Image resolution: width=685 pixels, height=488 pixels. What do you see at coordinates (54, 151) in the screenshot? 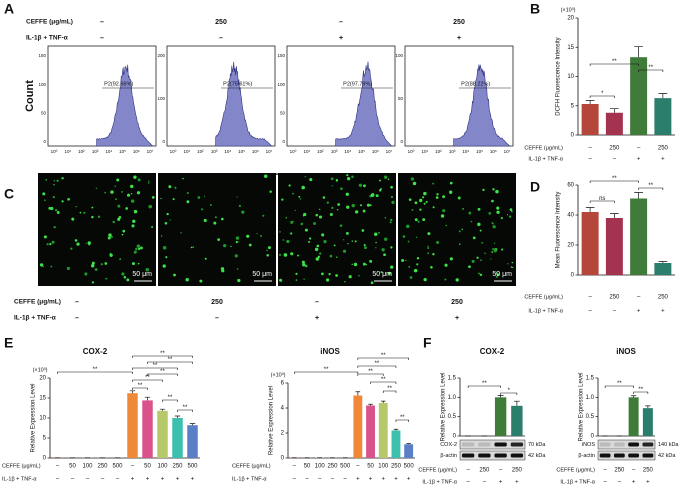
I see `x-tick-label: 10⁰` at bounding box center [54, 151].